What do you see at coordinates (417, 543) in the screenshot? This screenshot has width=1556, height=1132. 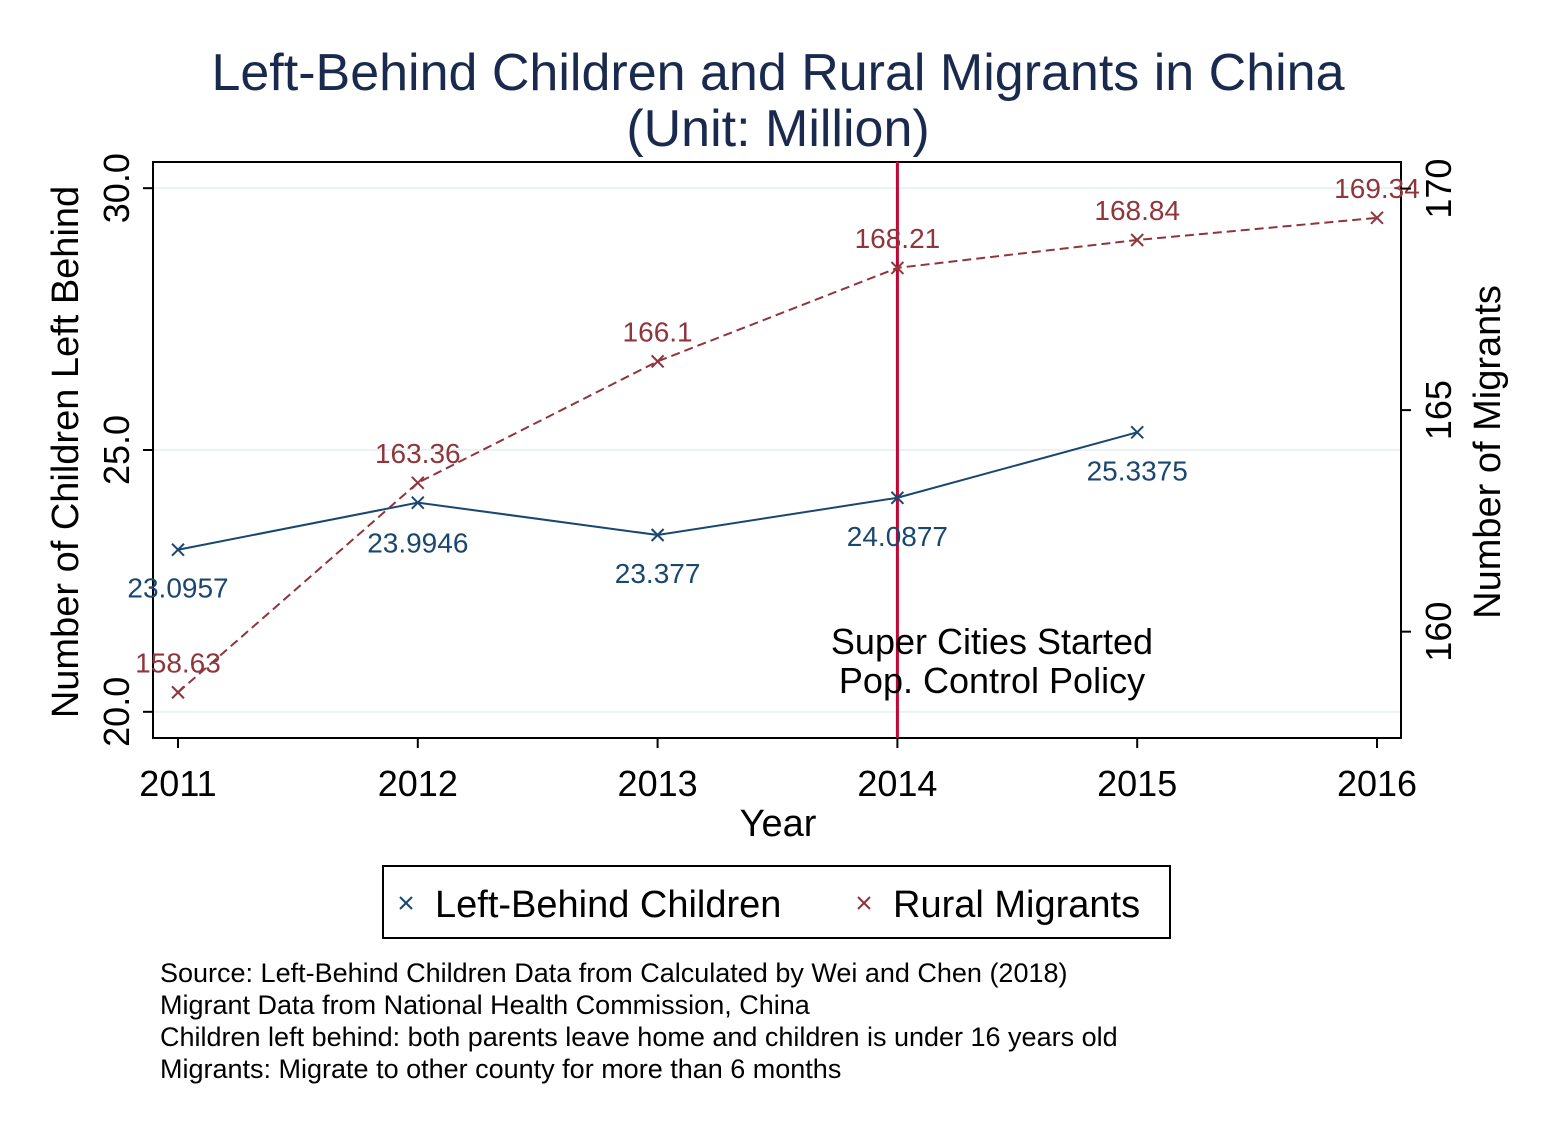 I see `data-label: 23.9946` at bounding box center [417, 543].